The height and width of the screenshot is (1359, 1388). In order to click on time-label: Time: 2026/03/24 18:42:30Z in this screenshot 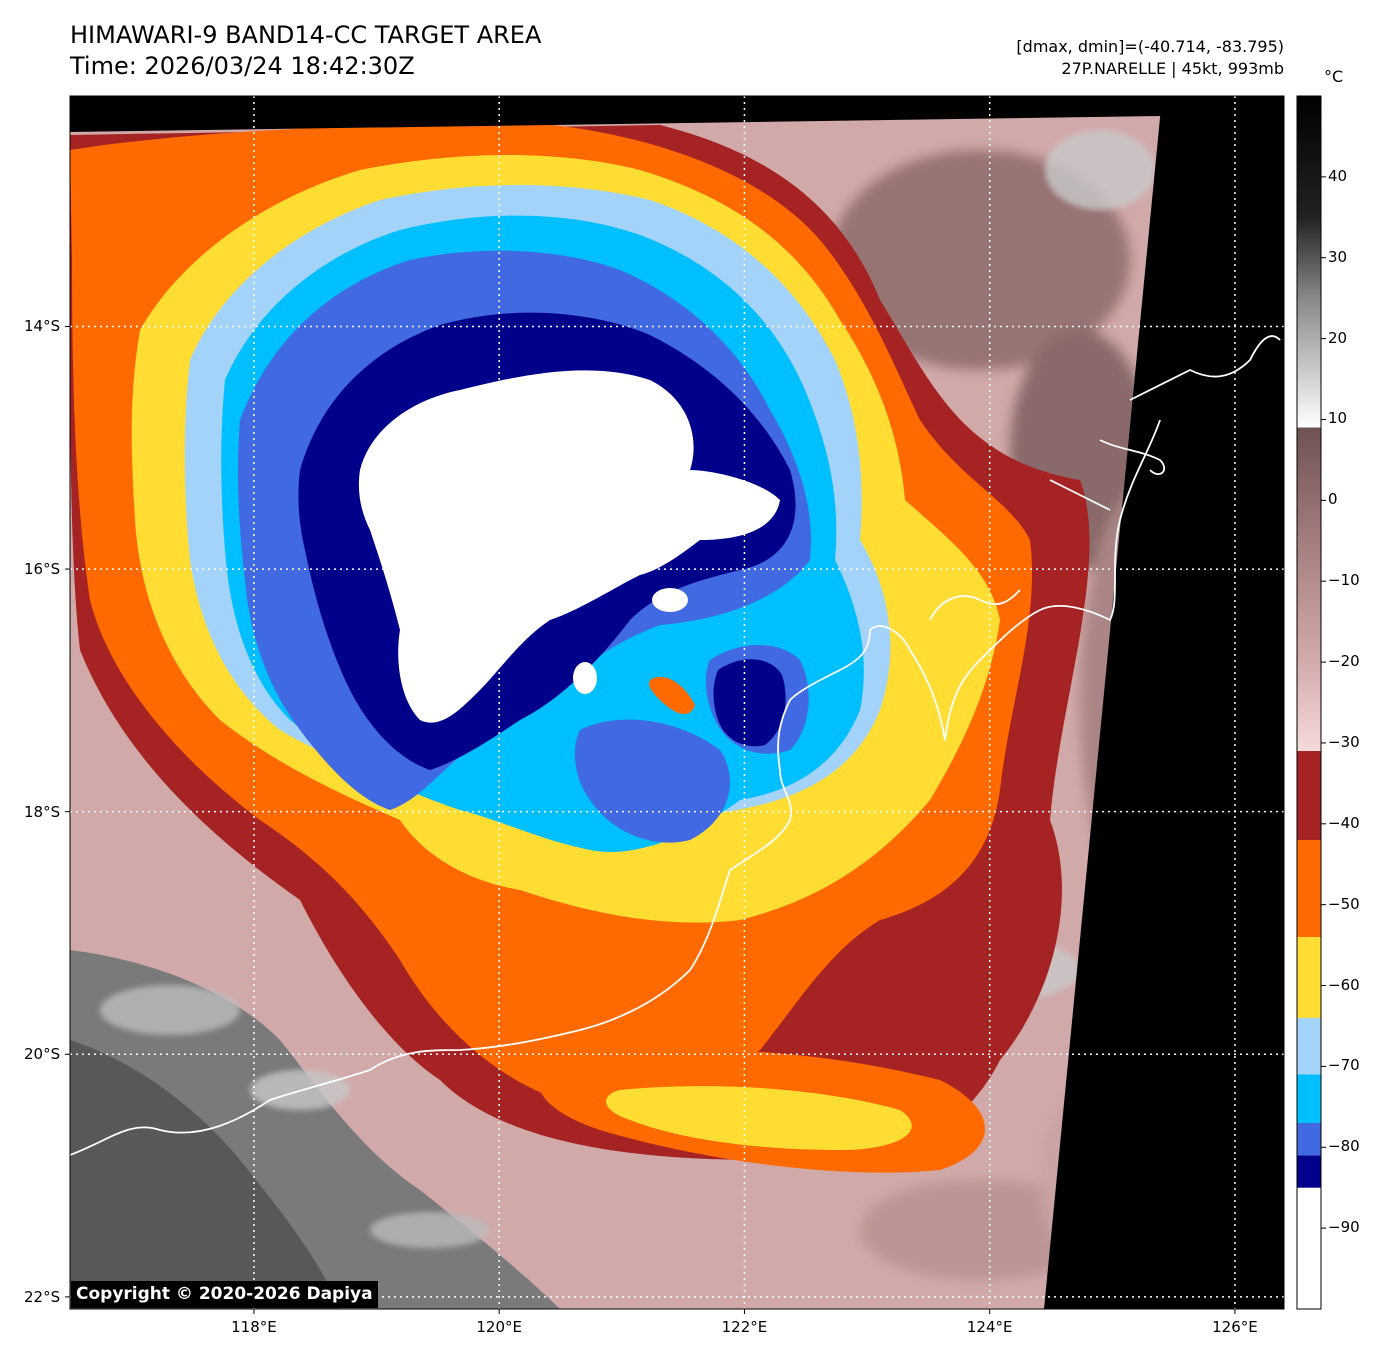, I will do `click(242, 66)`.